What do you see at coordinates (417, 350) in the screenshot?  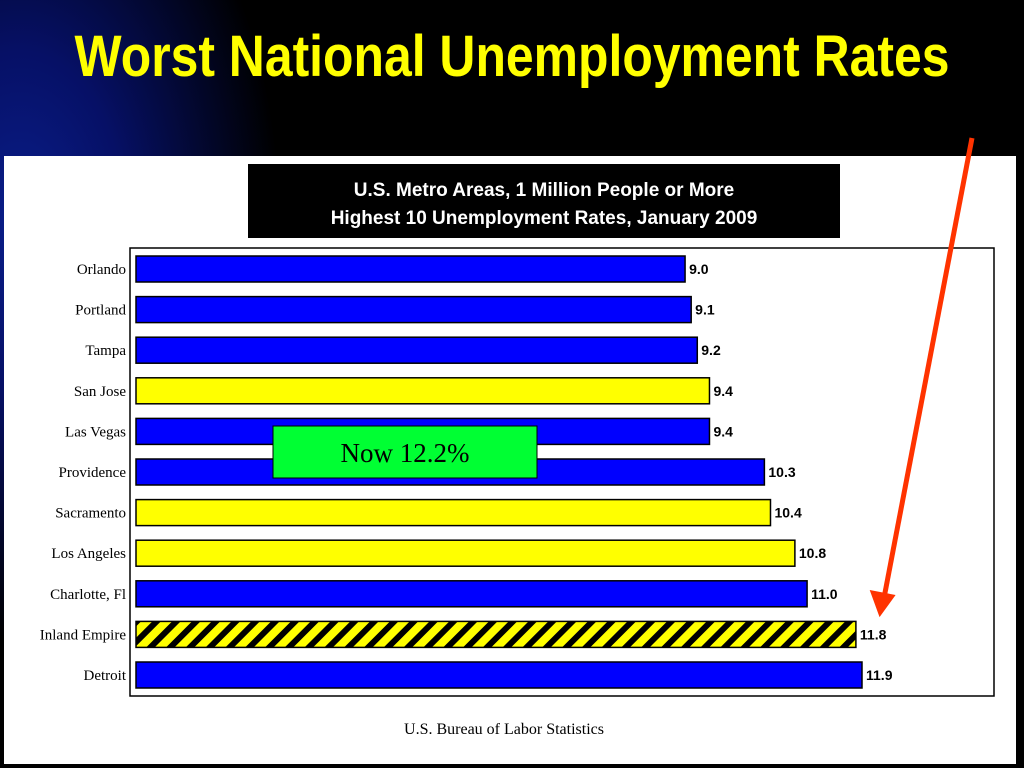 I see `bar-tampa` at bounding box center [417, 350].